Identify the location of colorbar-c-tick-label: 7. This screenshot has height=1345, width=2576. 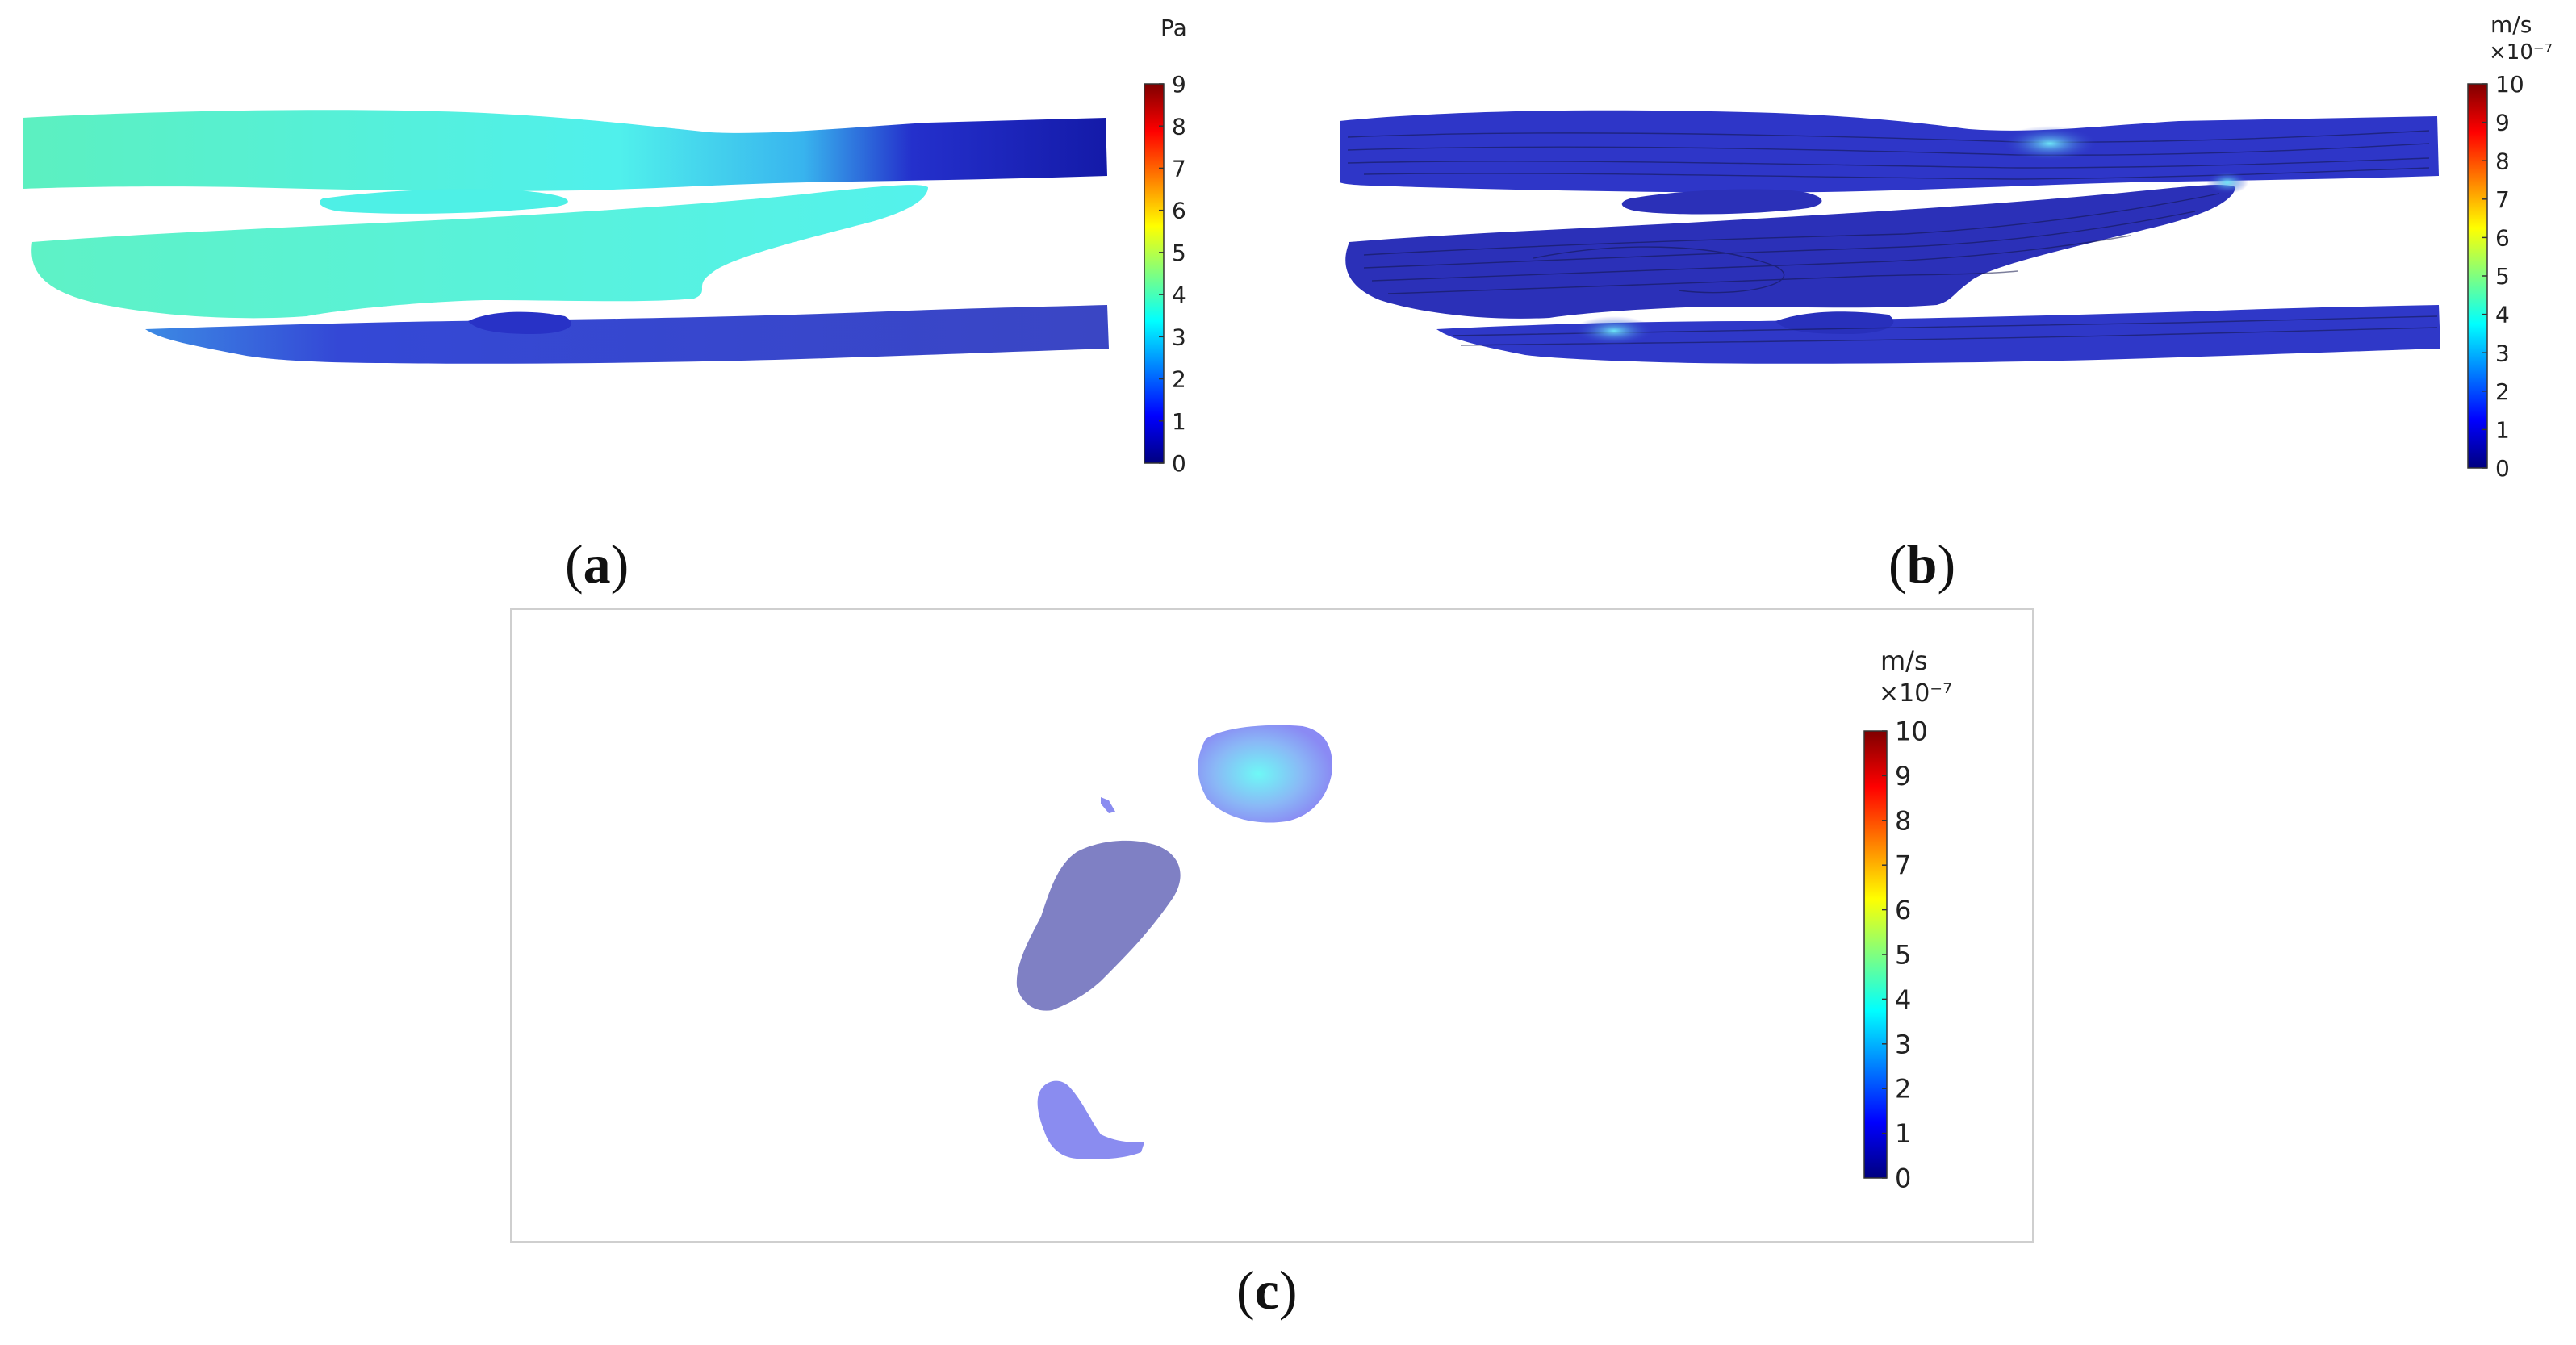
(1903, 865).